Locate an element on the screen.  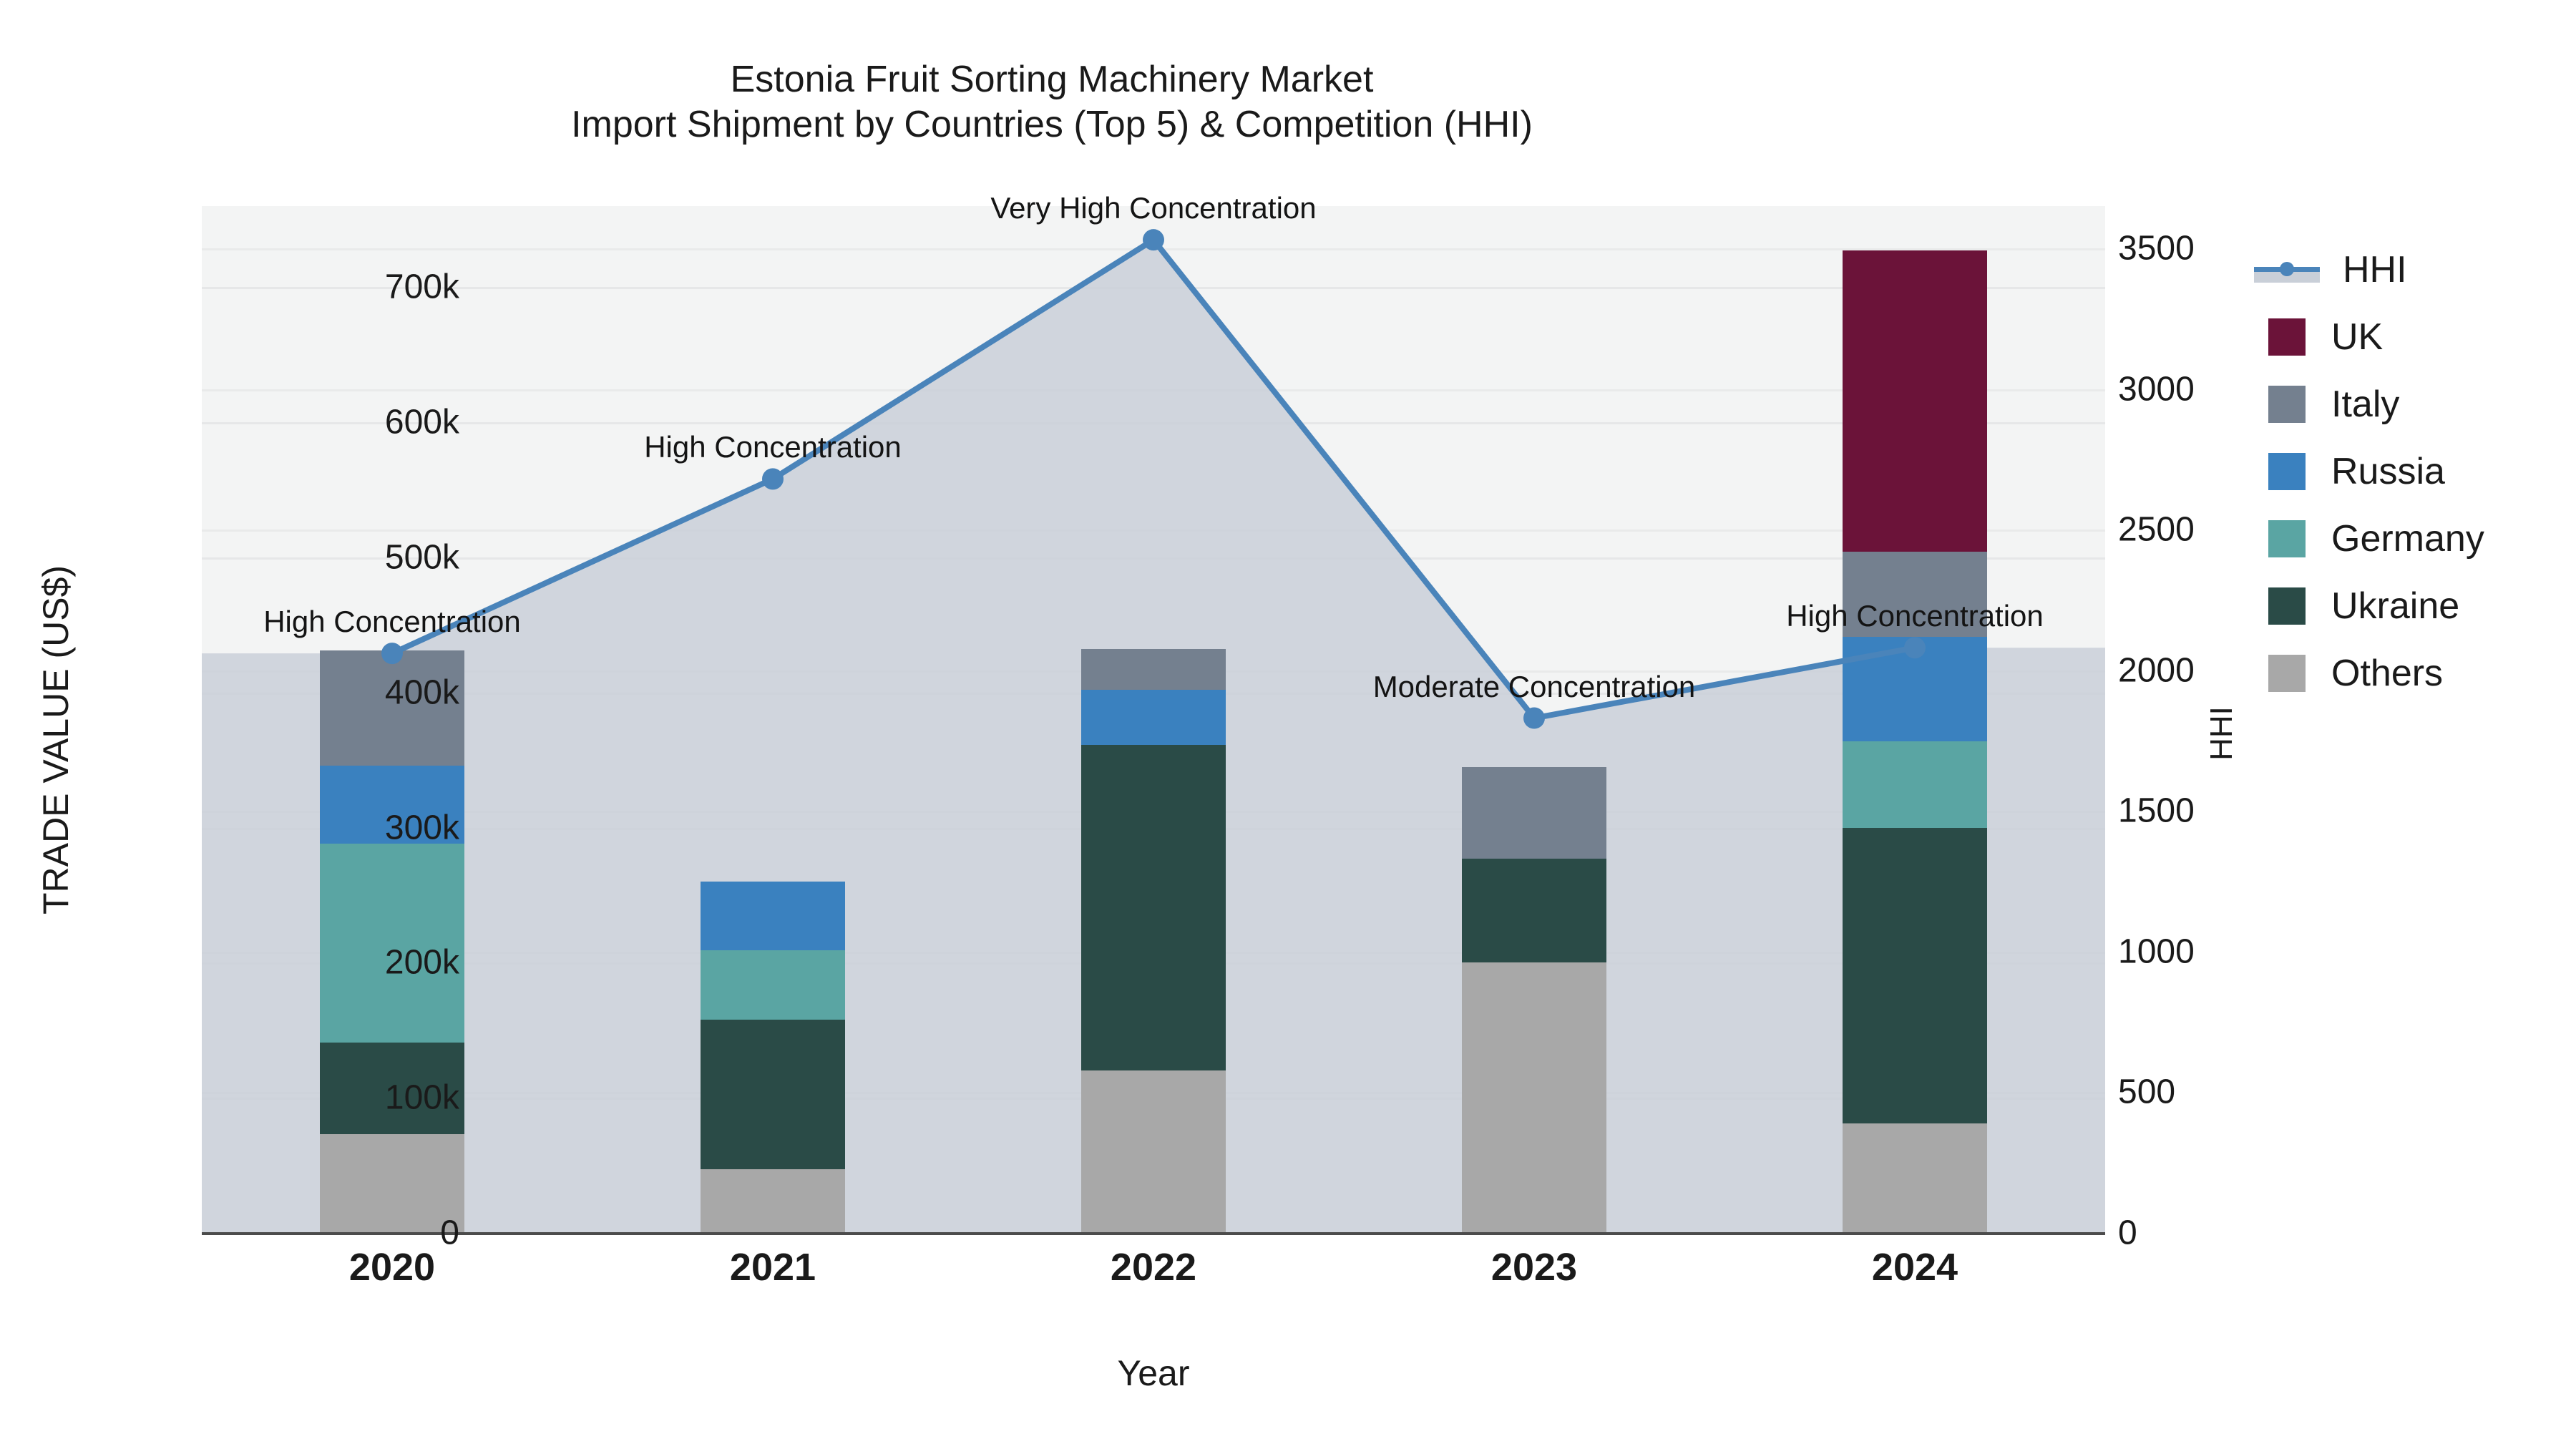
legend-swatch-ukraine is located at coordinates (2287, 606).